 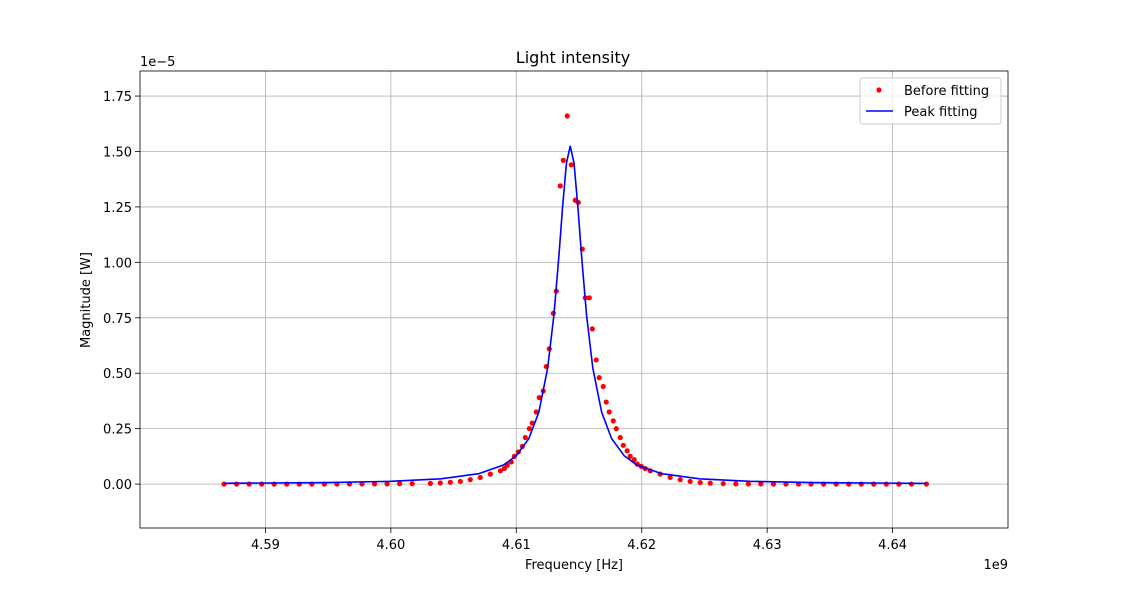 I want to click on y-tick-label: 1.50, so click(x=117, y=152).